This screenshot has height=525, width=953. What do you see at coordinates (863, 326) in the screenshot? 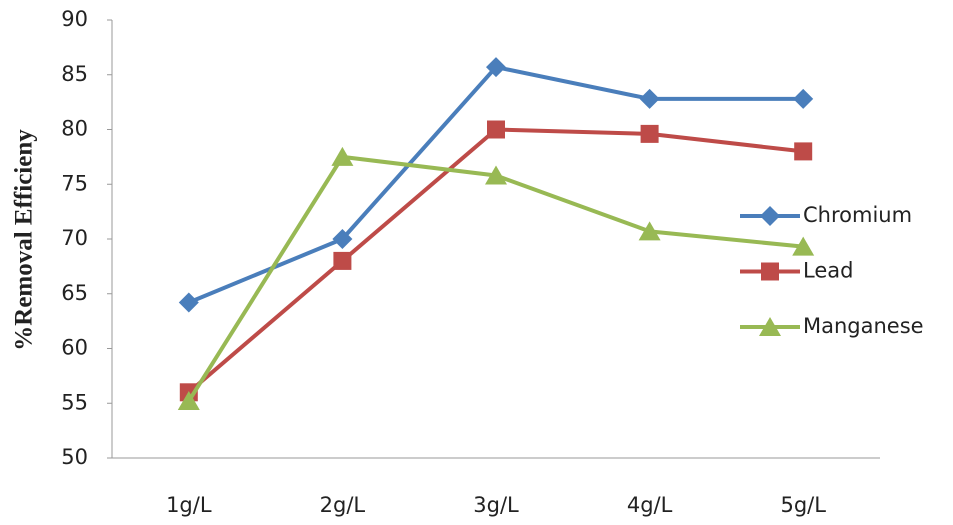
I see `legend-label: Manganese` at bounding box center [863, 326].